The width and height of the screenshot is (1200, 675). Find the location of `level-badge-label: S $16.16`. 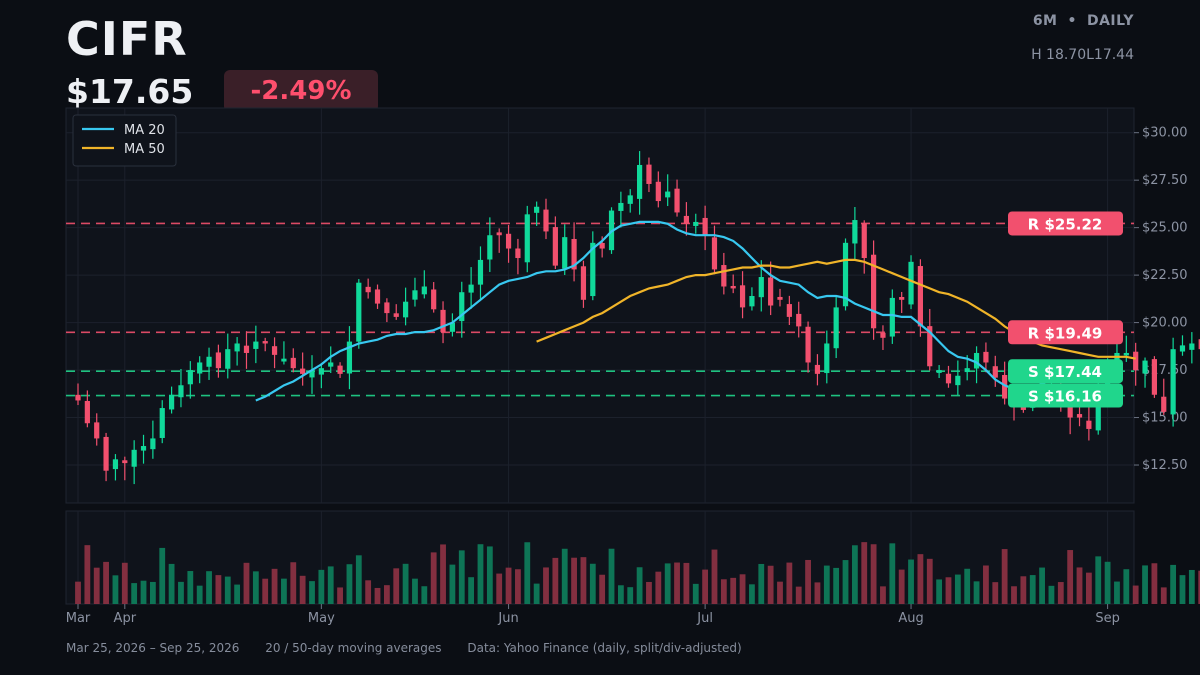

level-badge-label: S $16.16 is located at coordinates (1065, 397).